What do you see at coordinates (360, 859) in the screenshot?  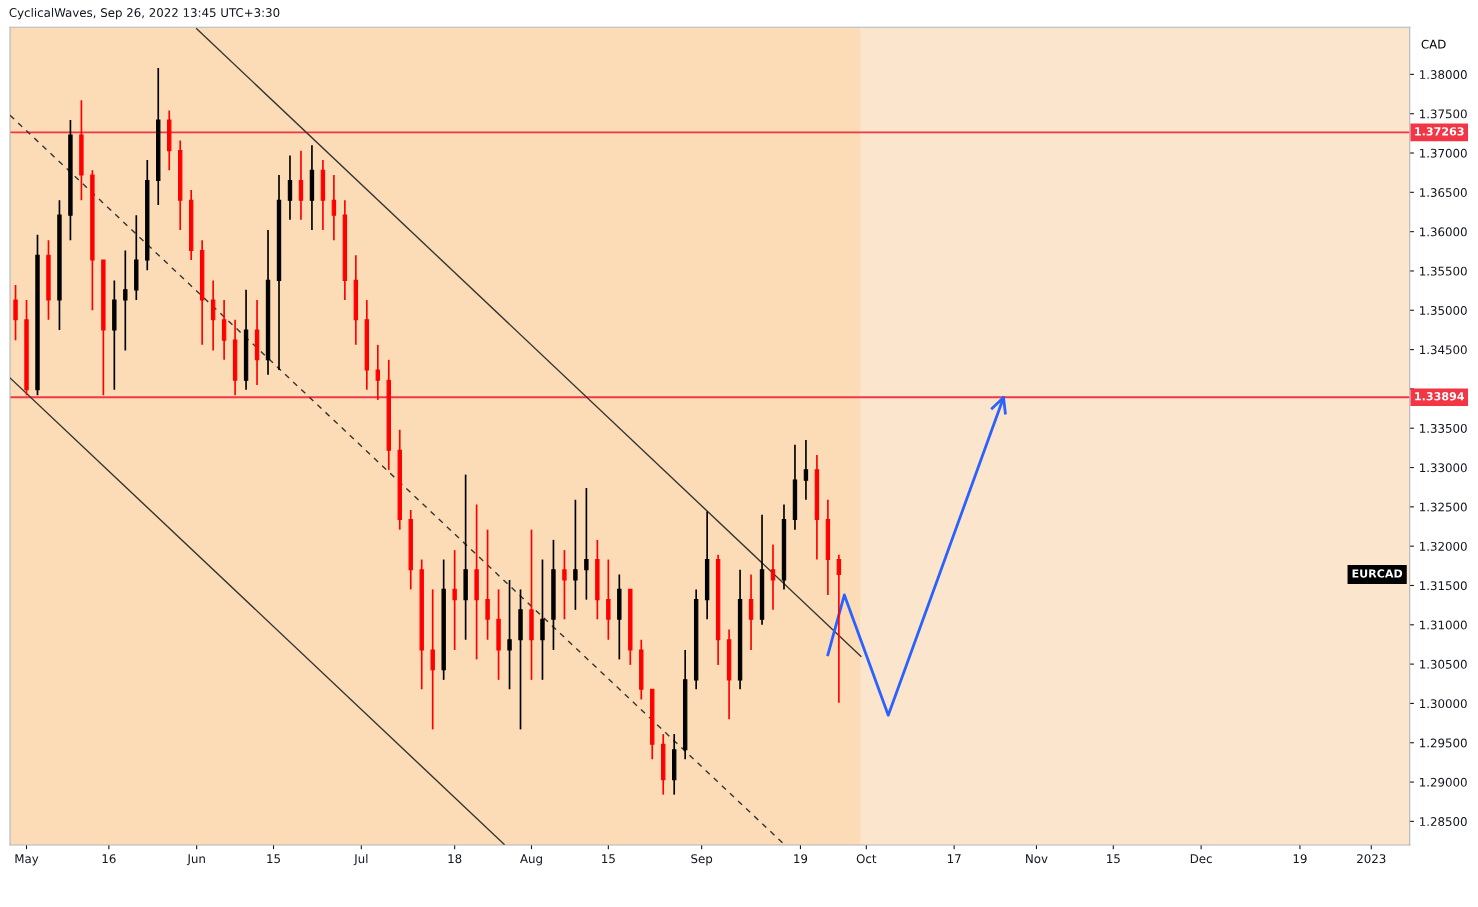 I see `x-tick-label: Jul` at bounding box center [360, 859].